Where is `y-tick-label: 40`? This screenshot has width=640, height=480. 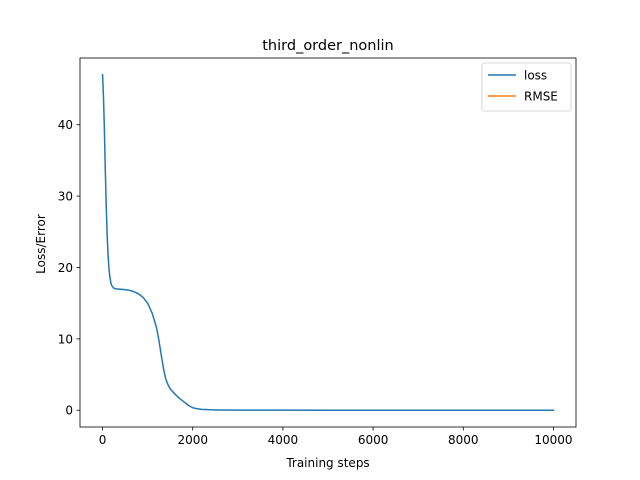 y-tick-label: 40 is located at coordinates (65, 125).